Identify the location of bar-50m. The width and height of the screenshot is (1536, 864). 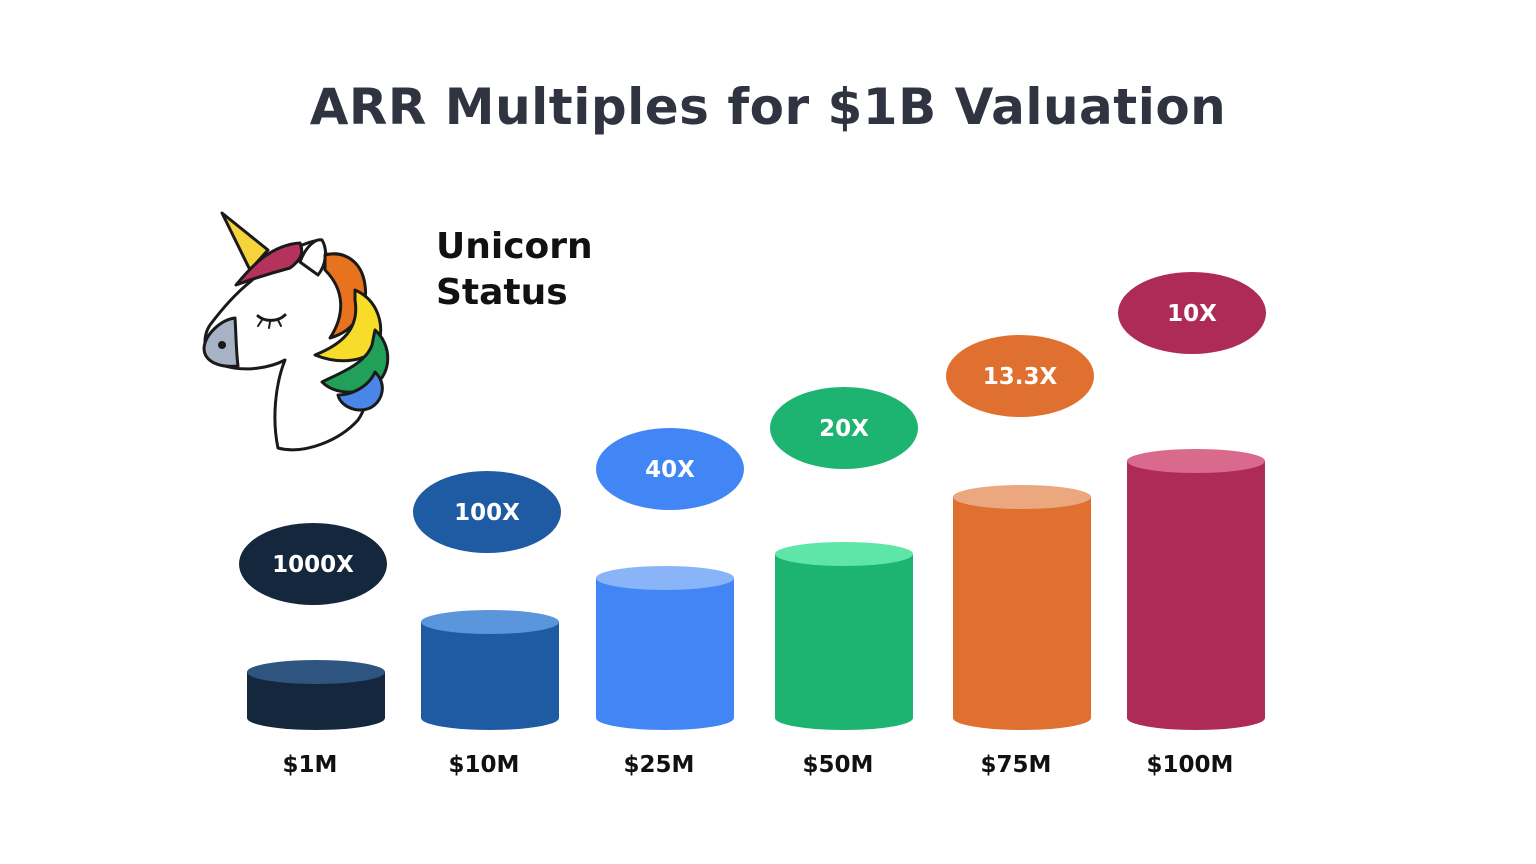
(844, 636).